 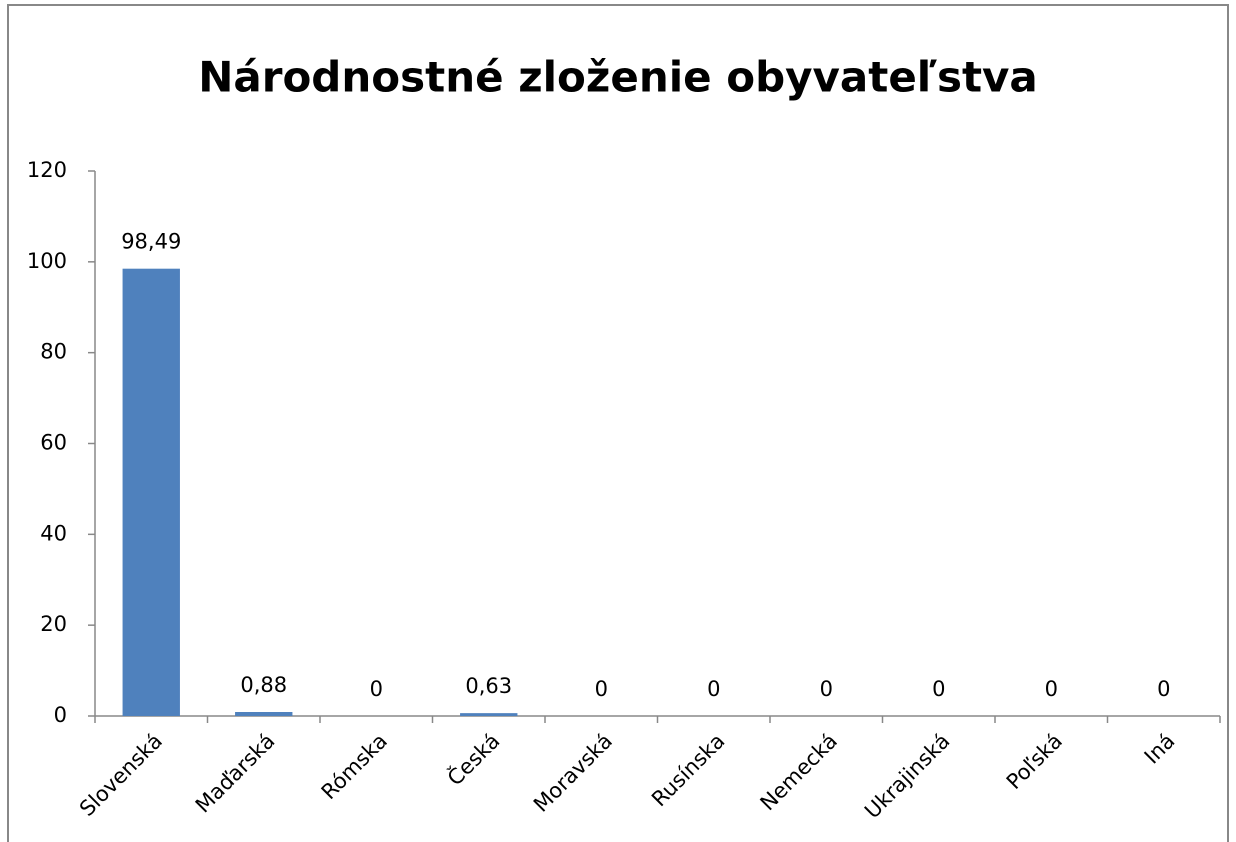 I want to click on data-label: 98,49, so click(x=151, y=242).